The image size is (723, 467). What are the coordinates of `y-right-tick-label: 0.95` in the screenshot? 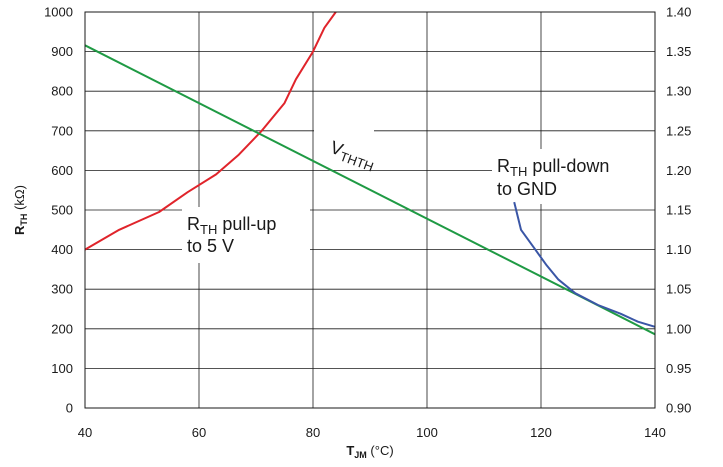 It's located at (678, 368).